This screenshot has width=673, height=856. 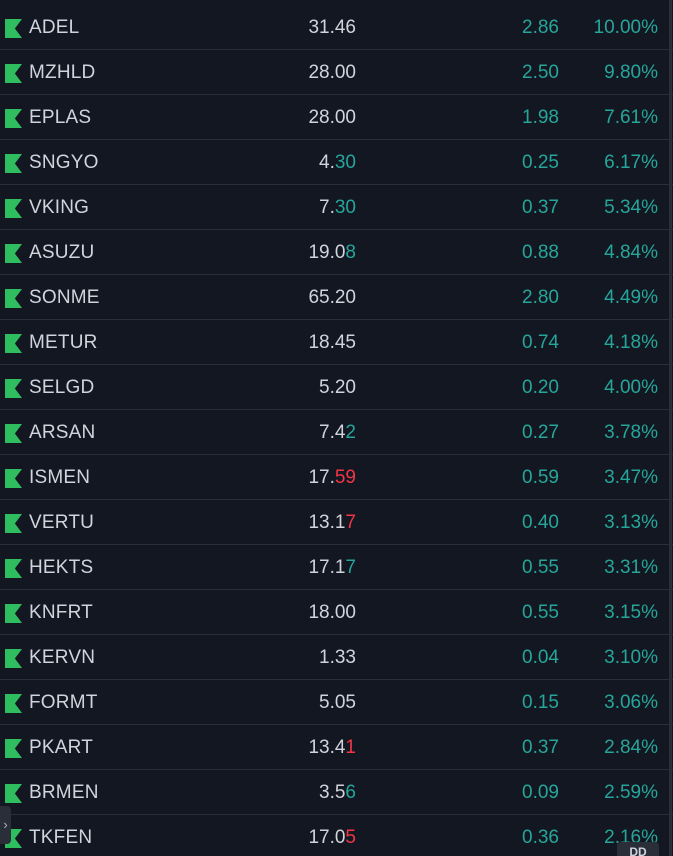 What do you see at coordinates (336, 657) in the screenshot?
I see `watchlist-row: KERVN 1.33 0.04 3.10%` at bounding box center [336, 657].